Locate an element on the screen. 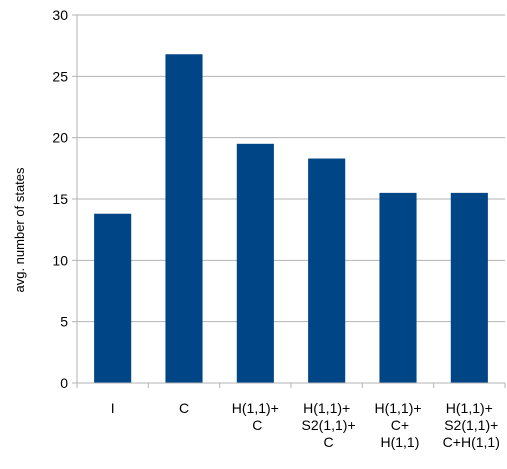  y-tick-label: 15 is located at coordinates (60, 199).